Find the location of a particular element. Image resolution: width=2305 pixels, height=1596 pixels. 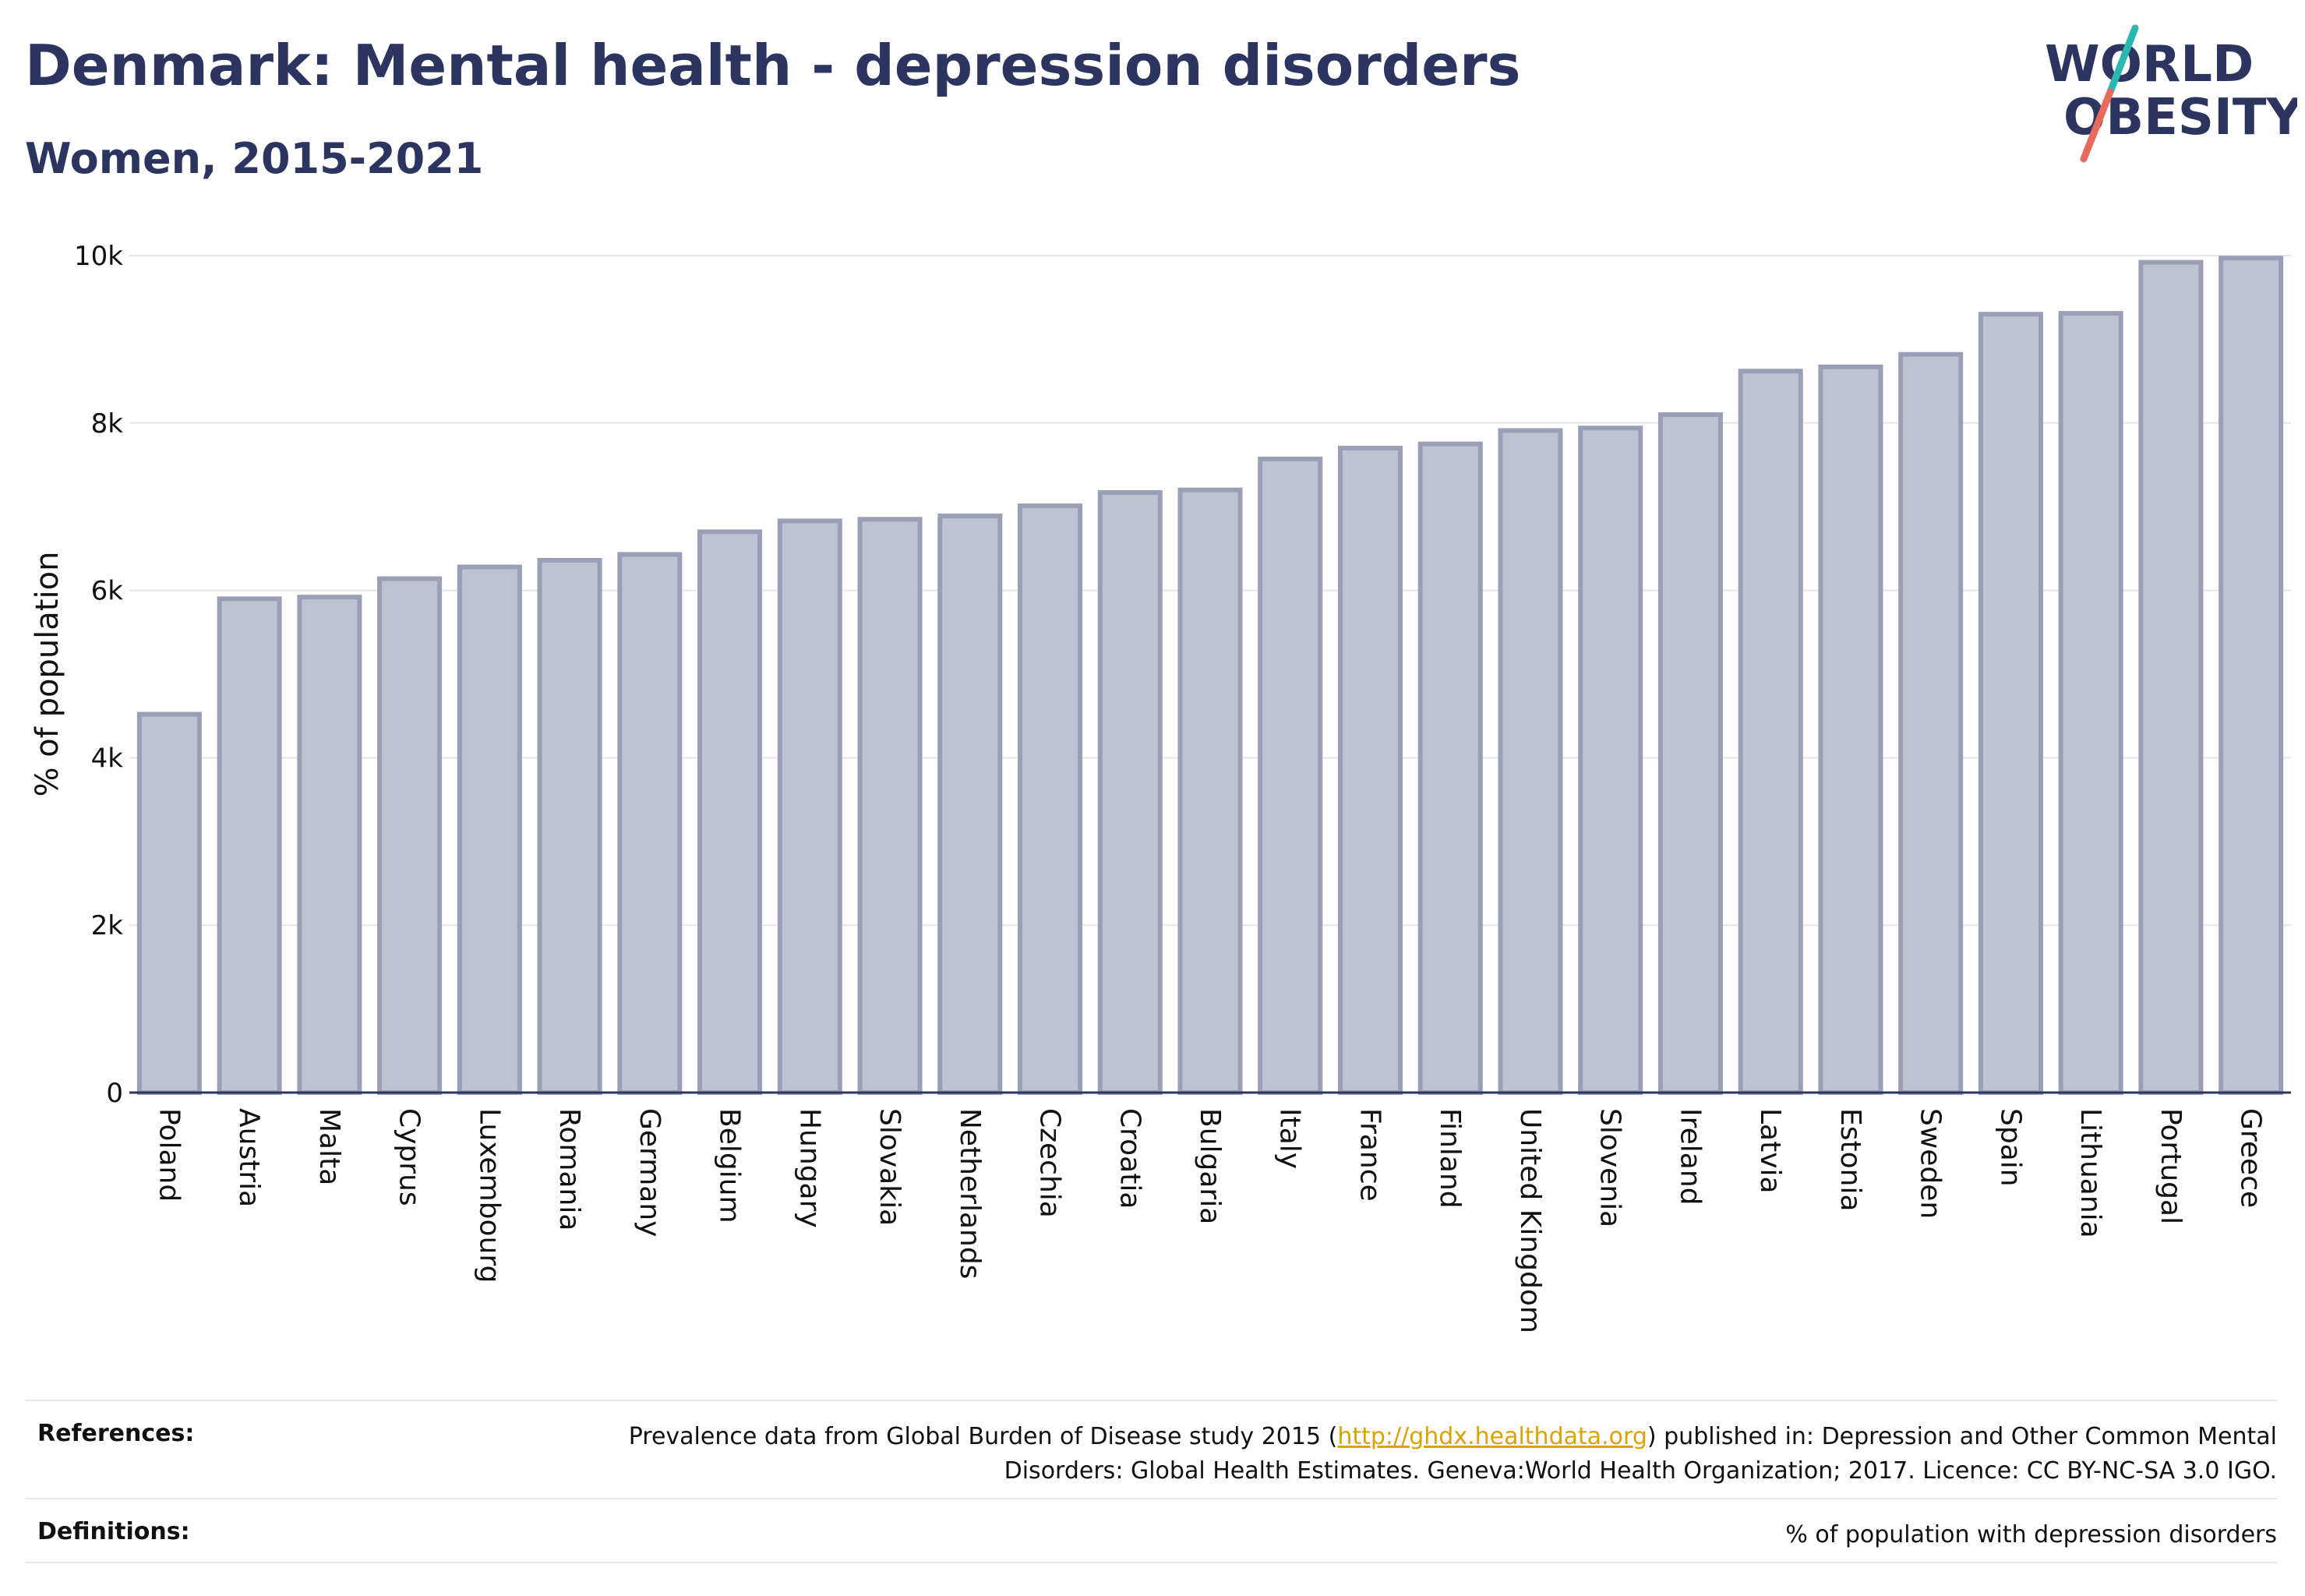

y-tick-label: 0 is located at coordinates (114, 1093).